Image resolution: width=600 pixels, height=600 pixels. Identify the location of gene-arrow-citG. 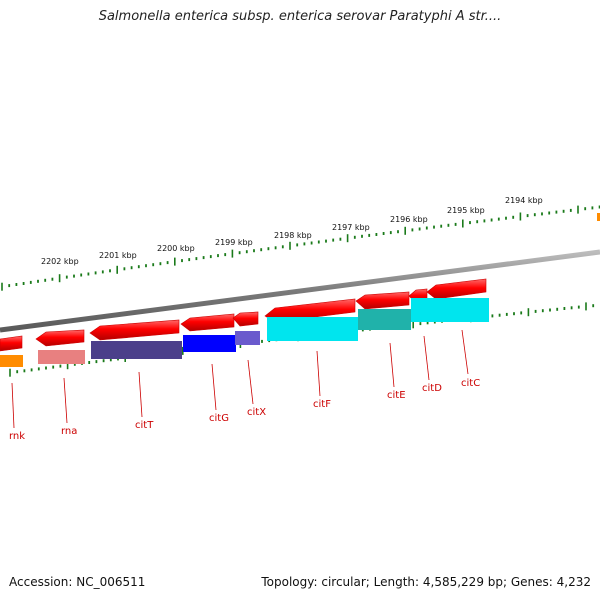
(207, 322).